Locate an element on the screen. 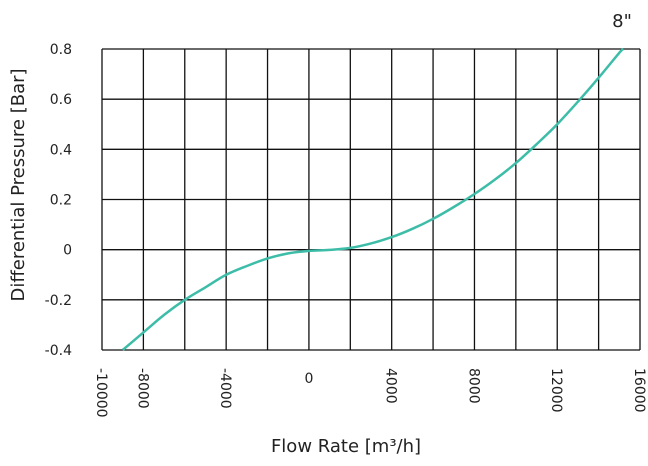 This screenshot has width=648, height=466. x-tick-label: 8000 is located at coordinates (473, 386).